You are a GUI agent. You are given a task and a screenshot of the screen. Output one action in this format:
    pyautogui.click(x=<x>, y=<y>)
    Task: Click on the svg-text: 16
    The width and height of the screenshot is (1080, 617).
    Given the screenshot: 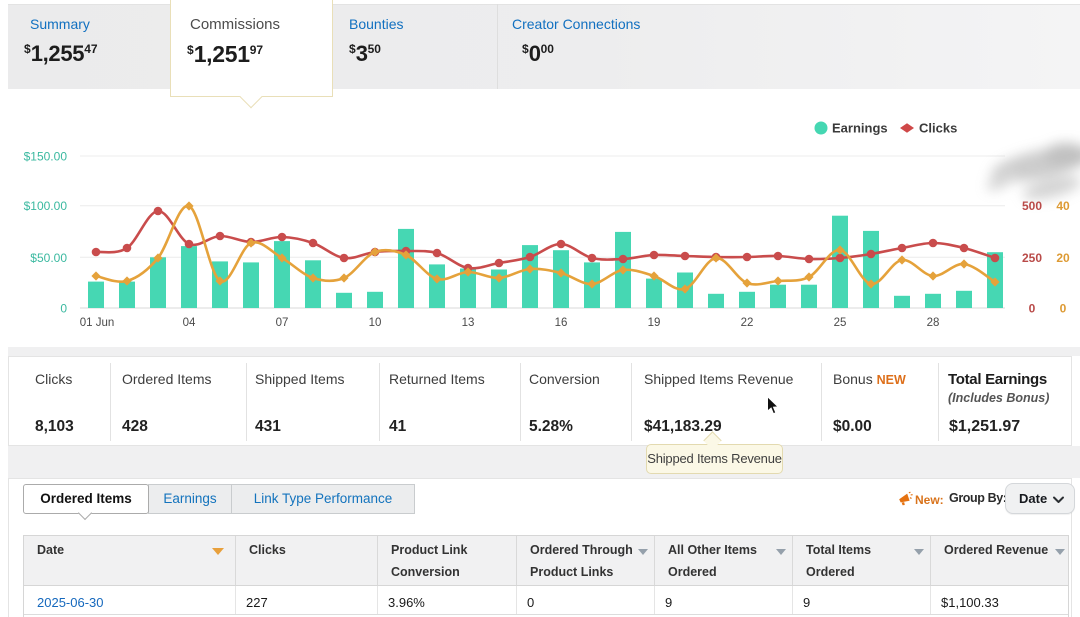 What is the action you would take?
    pyautogui.click(x=561, y=323)
    